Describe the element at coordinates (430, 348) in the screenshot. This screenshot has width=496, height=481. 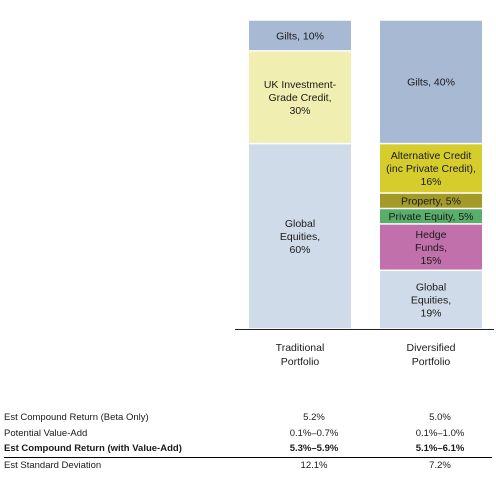
I see `category-label-1: Diversified` at that location.